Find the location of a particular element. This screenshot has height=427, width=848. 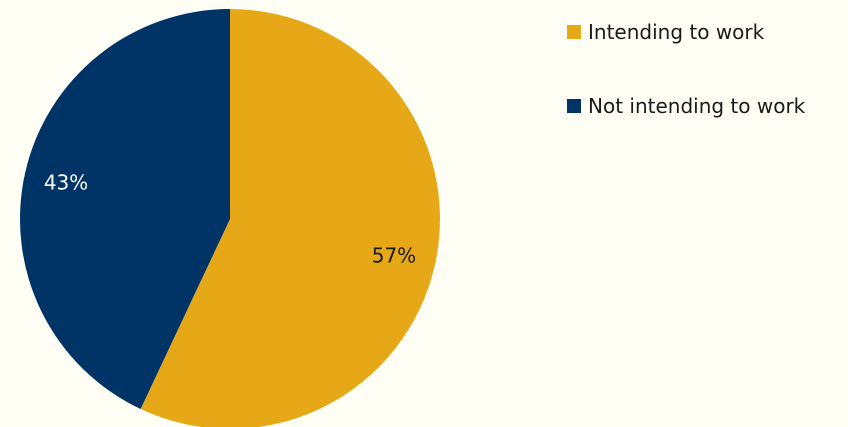

legend-label: Intending to work is located at coordinates (676, 32).